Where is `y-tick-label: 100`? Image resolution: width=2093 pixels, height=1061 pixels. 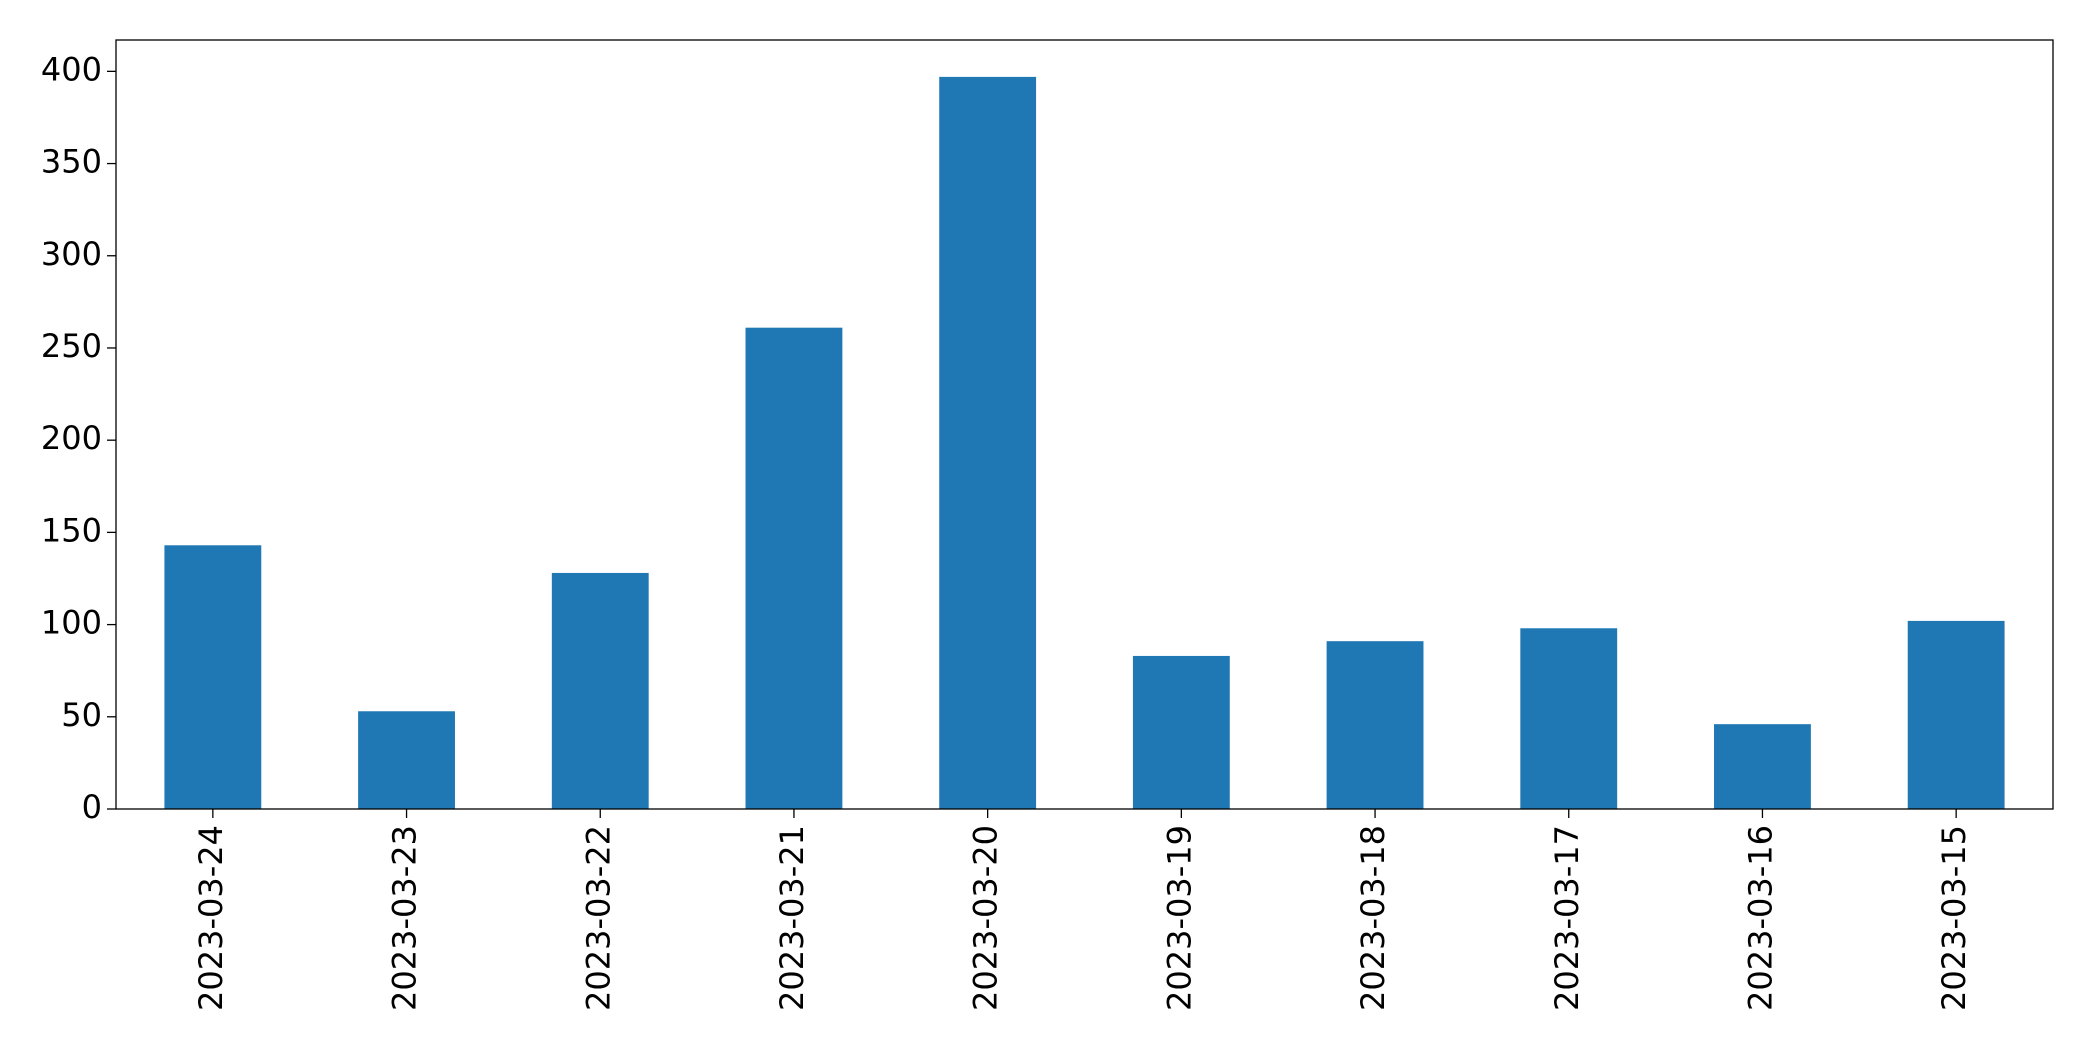 y-tick-label: 100 is located at coordinates (71, 623).